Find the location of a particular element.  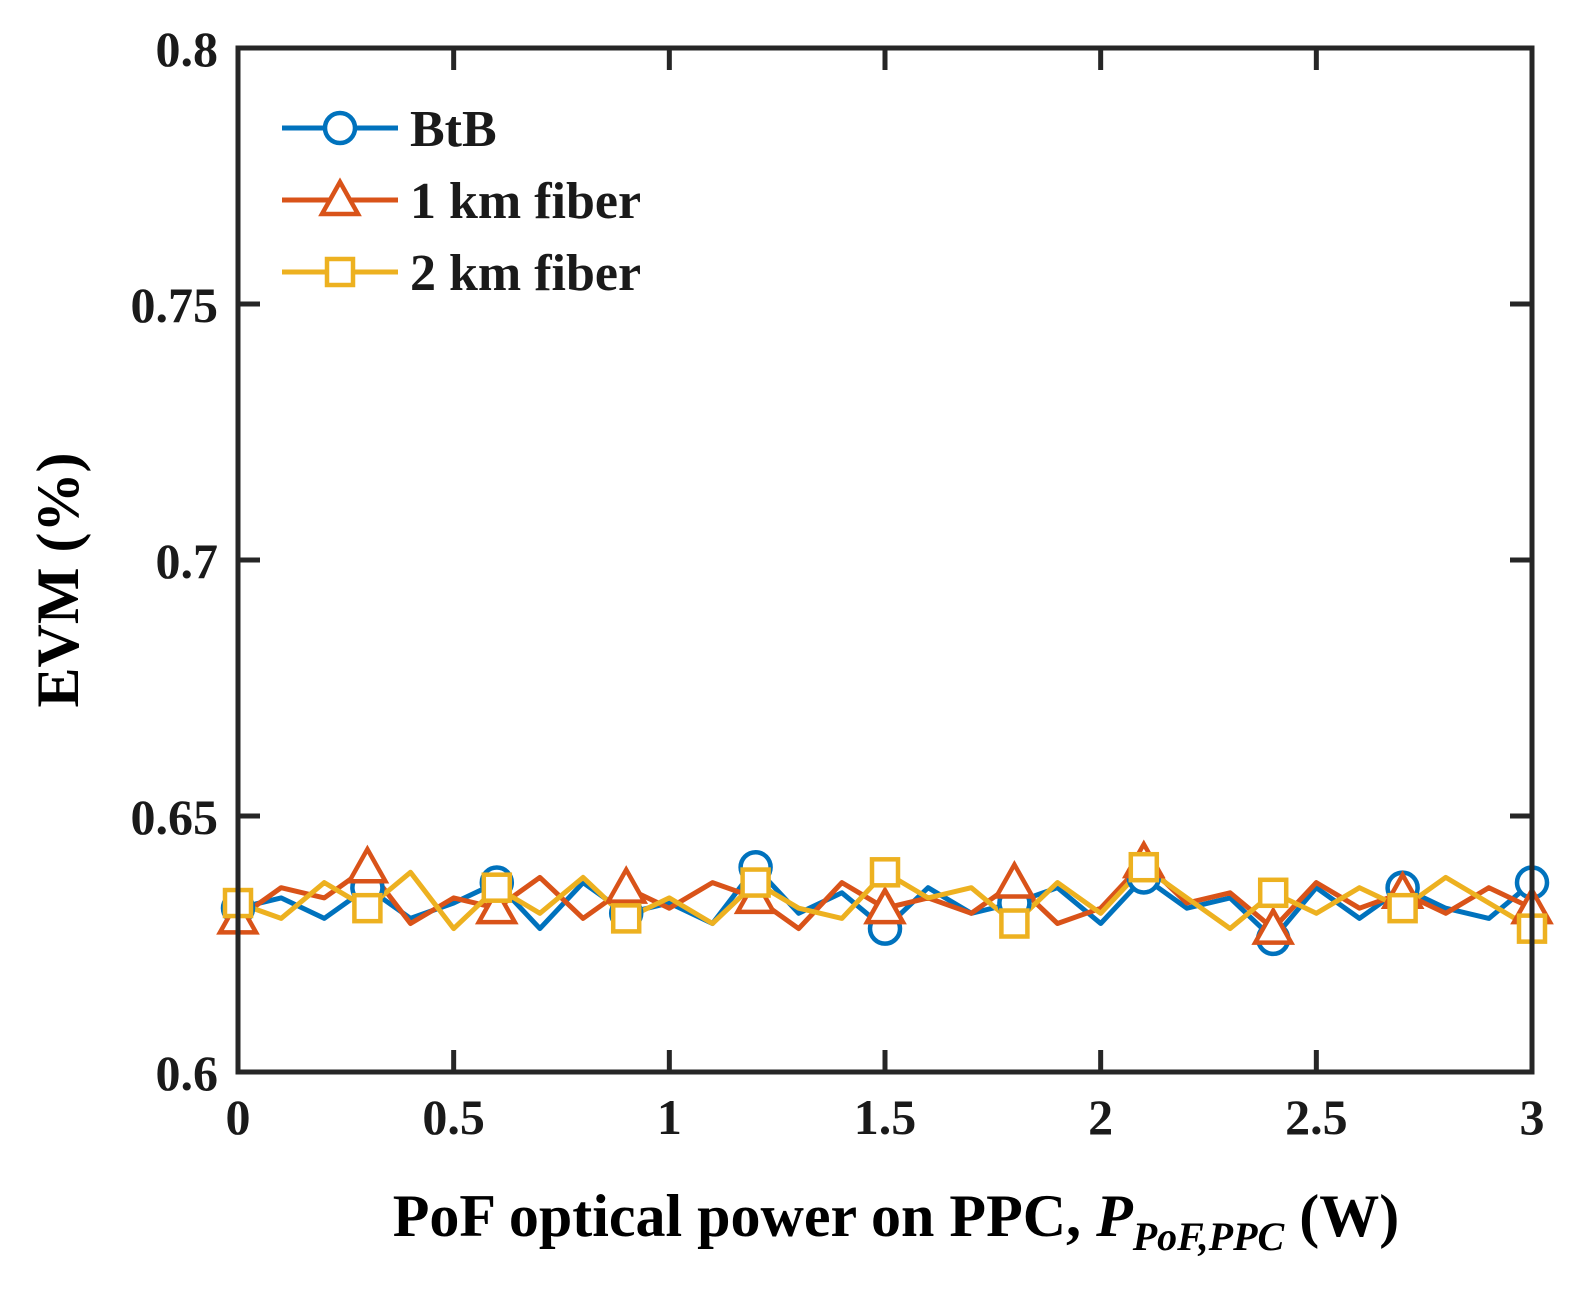

x-tick-label: 1.5 is located at coordinates (885, 1117).